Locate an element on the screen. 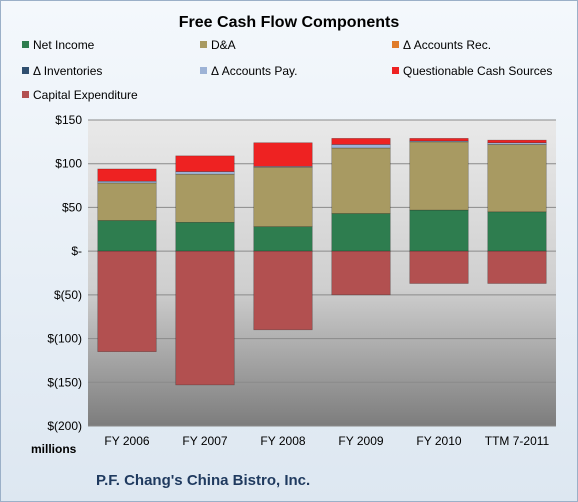 This screenshot has width=578, height=502. x-tick-label: FY 2007 is located at coordinates (204, 441).